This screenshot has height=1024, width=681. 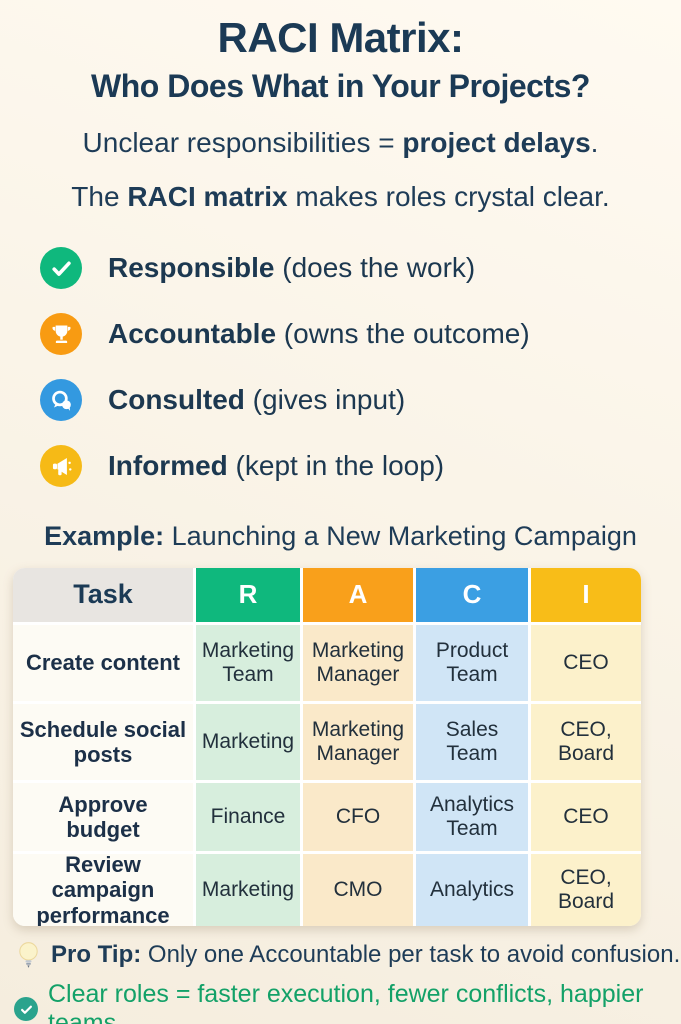 I want to click on c-cell: Product Team, so click(x=472, y=663).